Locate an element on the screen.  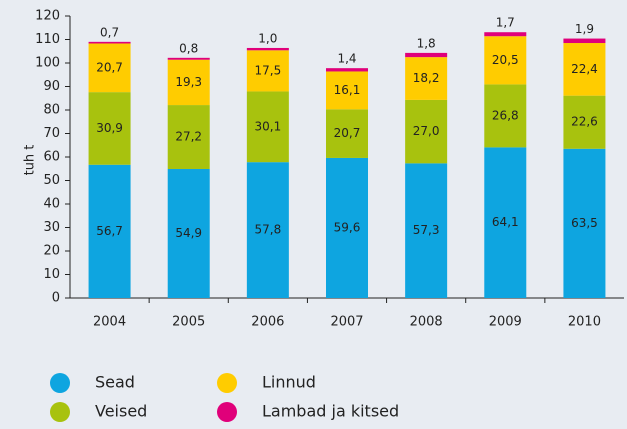
data-label: 54,9 is located at coordinates (188, 233).